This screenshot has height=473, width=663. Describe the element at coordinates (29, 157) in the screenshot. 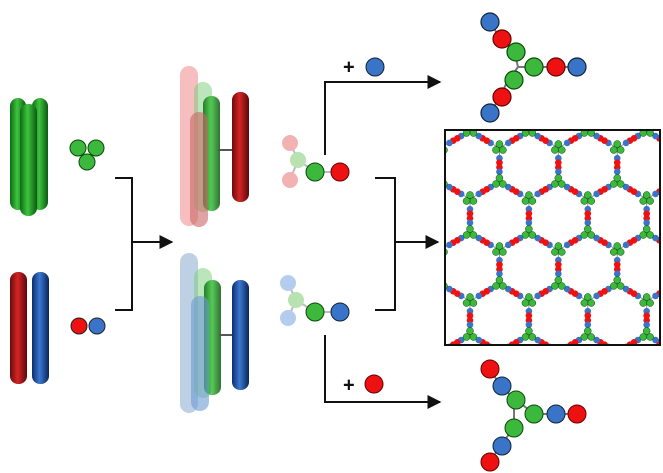

I see `green-helix-bundle` at that location.